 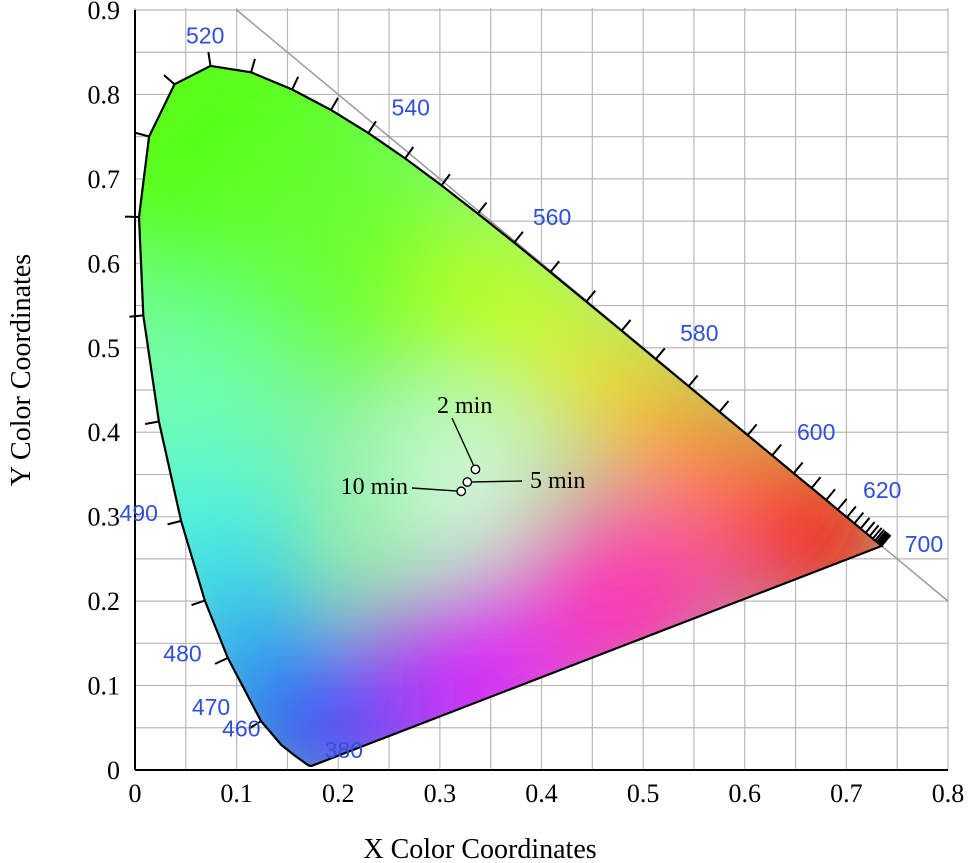 I want to click on wavelength-label: 470, so click(x=211, y=707).